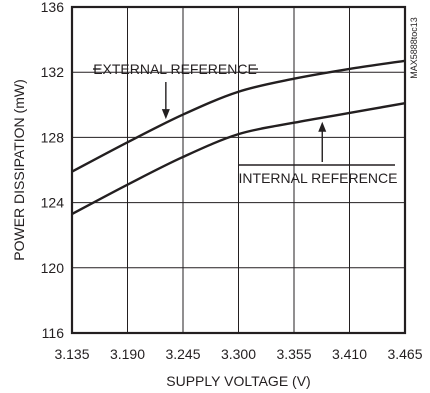 The height and width of the screenshot is (393, 430). What do you see at coordinates (404, 354) in the screenshot?
I see `x-tick-label: 3.465` at bounding box center [404, 354].